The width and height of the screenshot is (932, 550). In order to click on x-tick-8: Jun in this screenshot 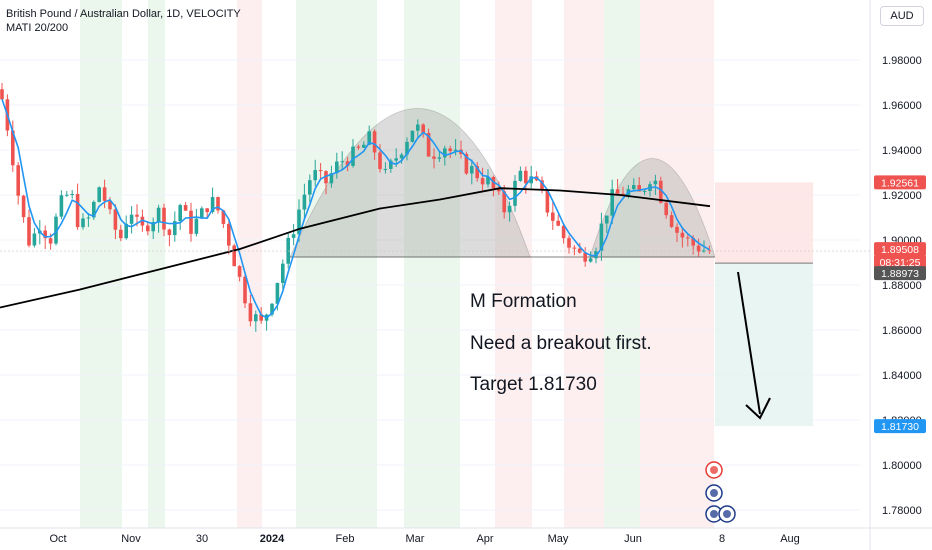, I will do `click(633, 539)`.